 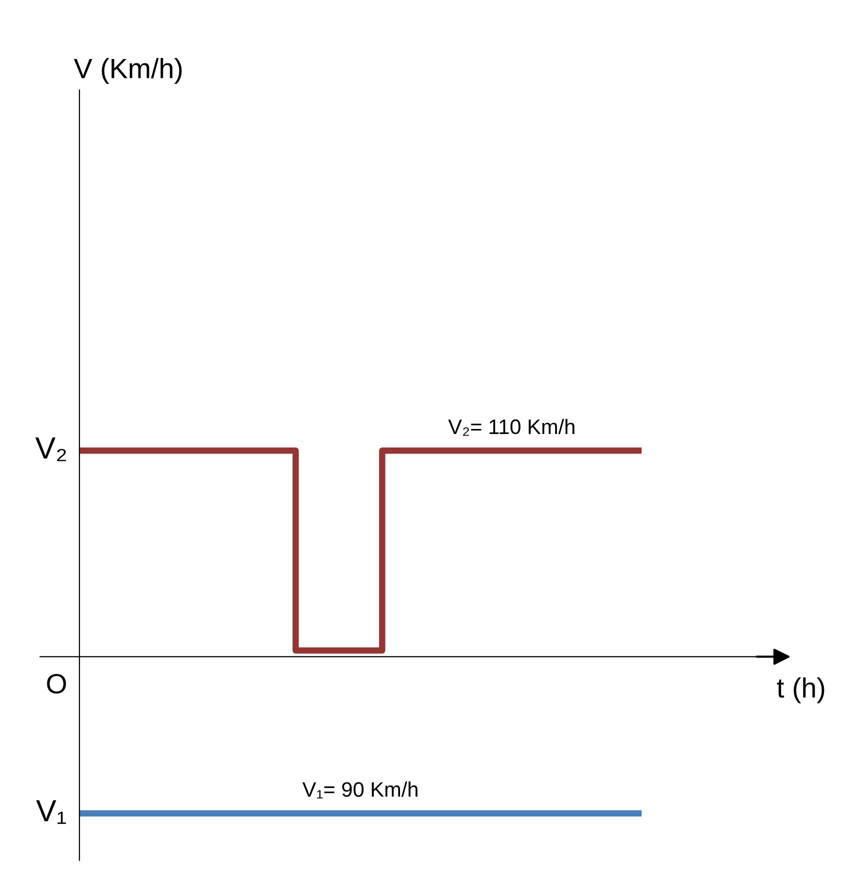 What do you see at coordinates (51, 812) in the screenshot?
I see `text: V₁` at bounding box center [51, 812].